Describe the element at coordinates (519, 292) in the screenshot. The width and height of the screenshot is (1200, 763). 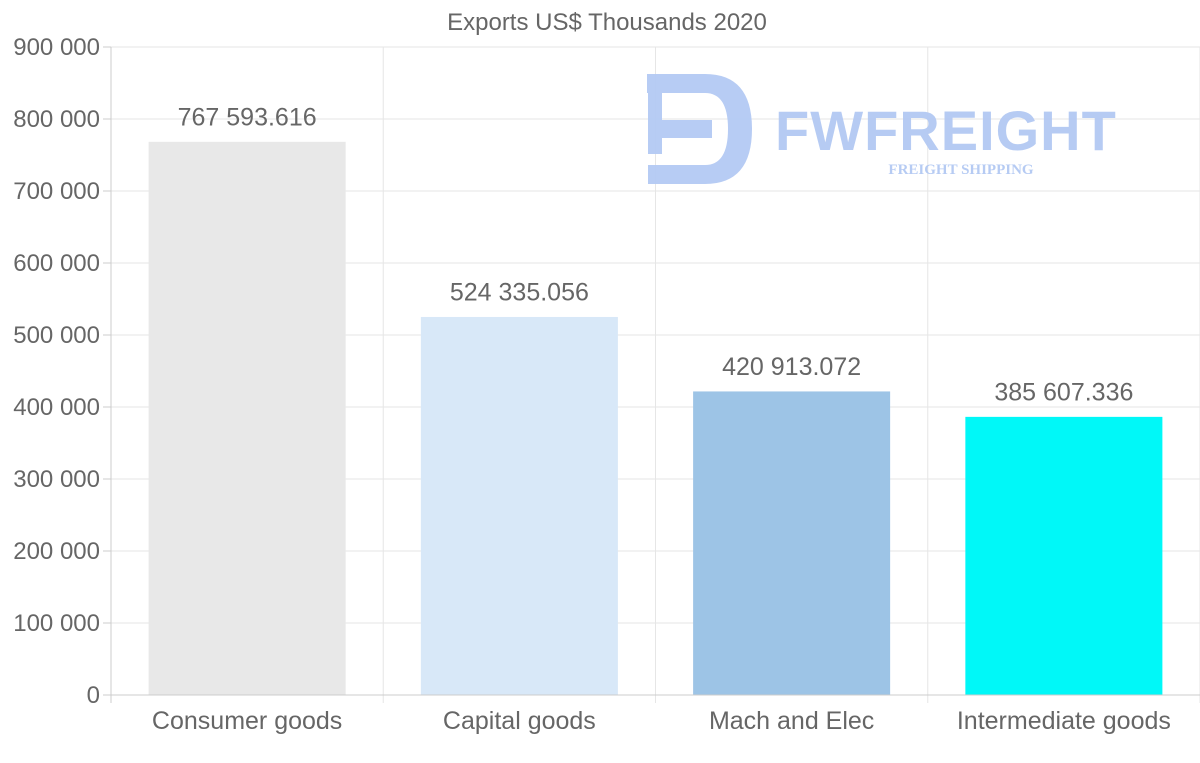
I see `bar-value-label: 524 335.056` at that location.